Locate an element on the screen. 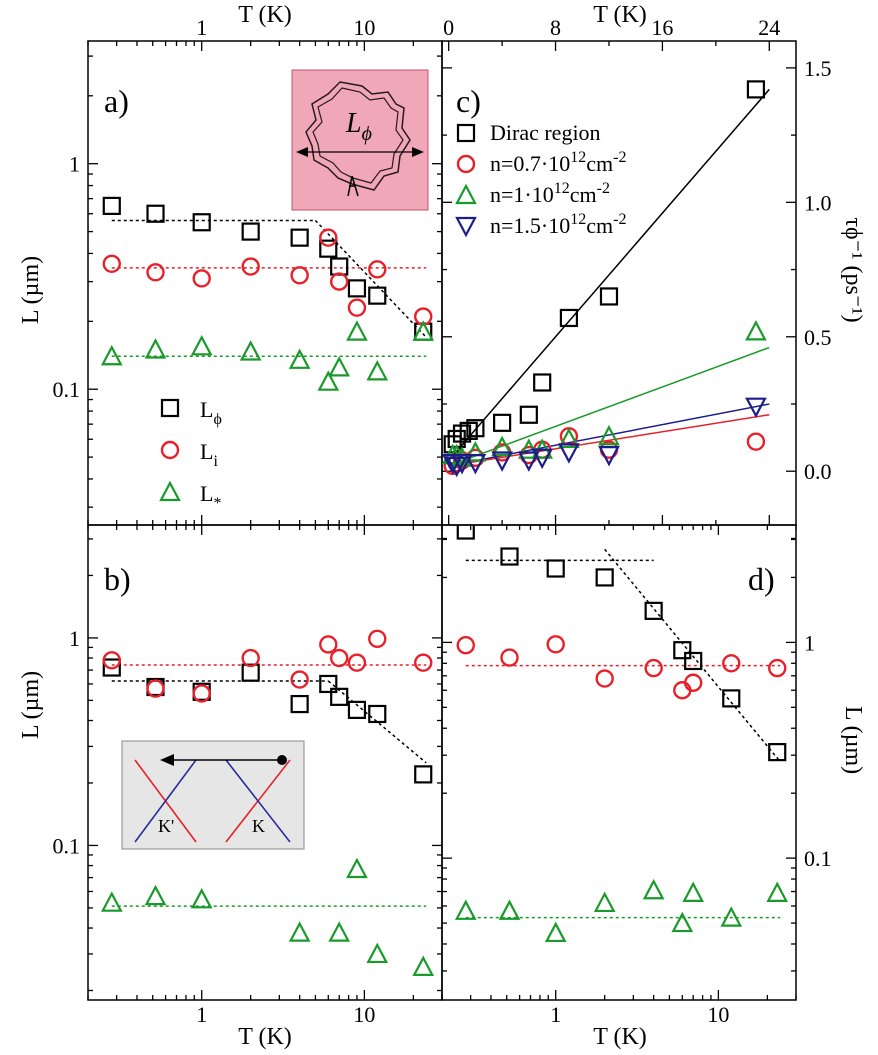 This screenshot has width=878, height=1055. fit-lines is located at coordinates (623, 733).